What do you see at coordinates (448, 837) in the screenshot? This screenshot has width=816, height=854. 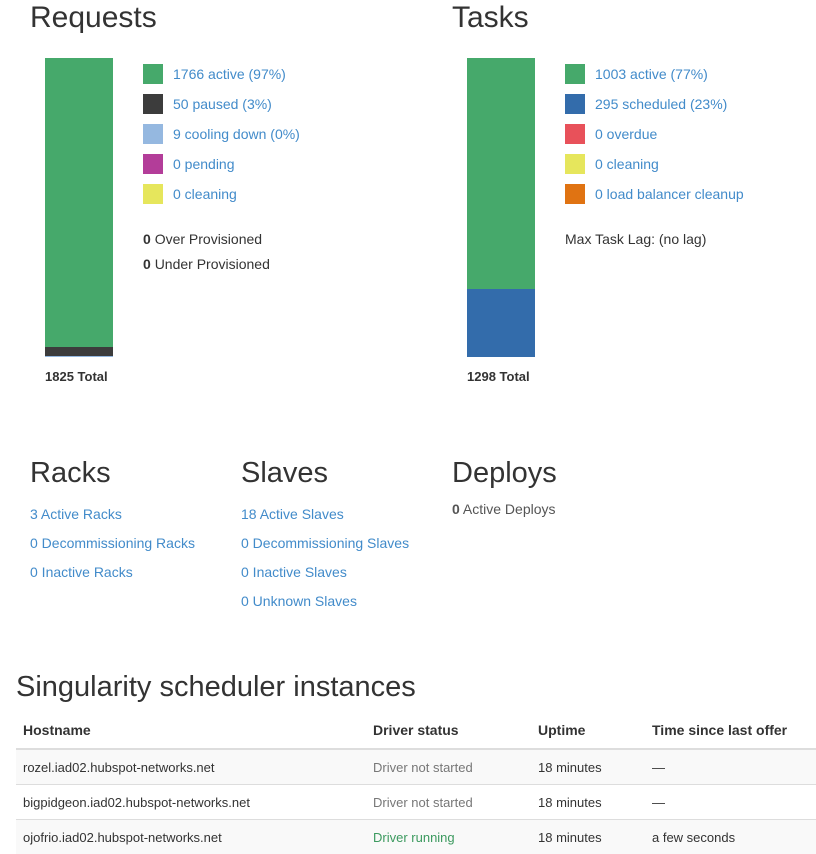 I see `driver-status-cell: Driver running` at bounding box center [448, 837].